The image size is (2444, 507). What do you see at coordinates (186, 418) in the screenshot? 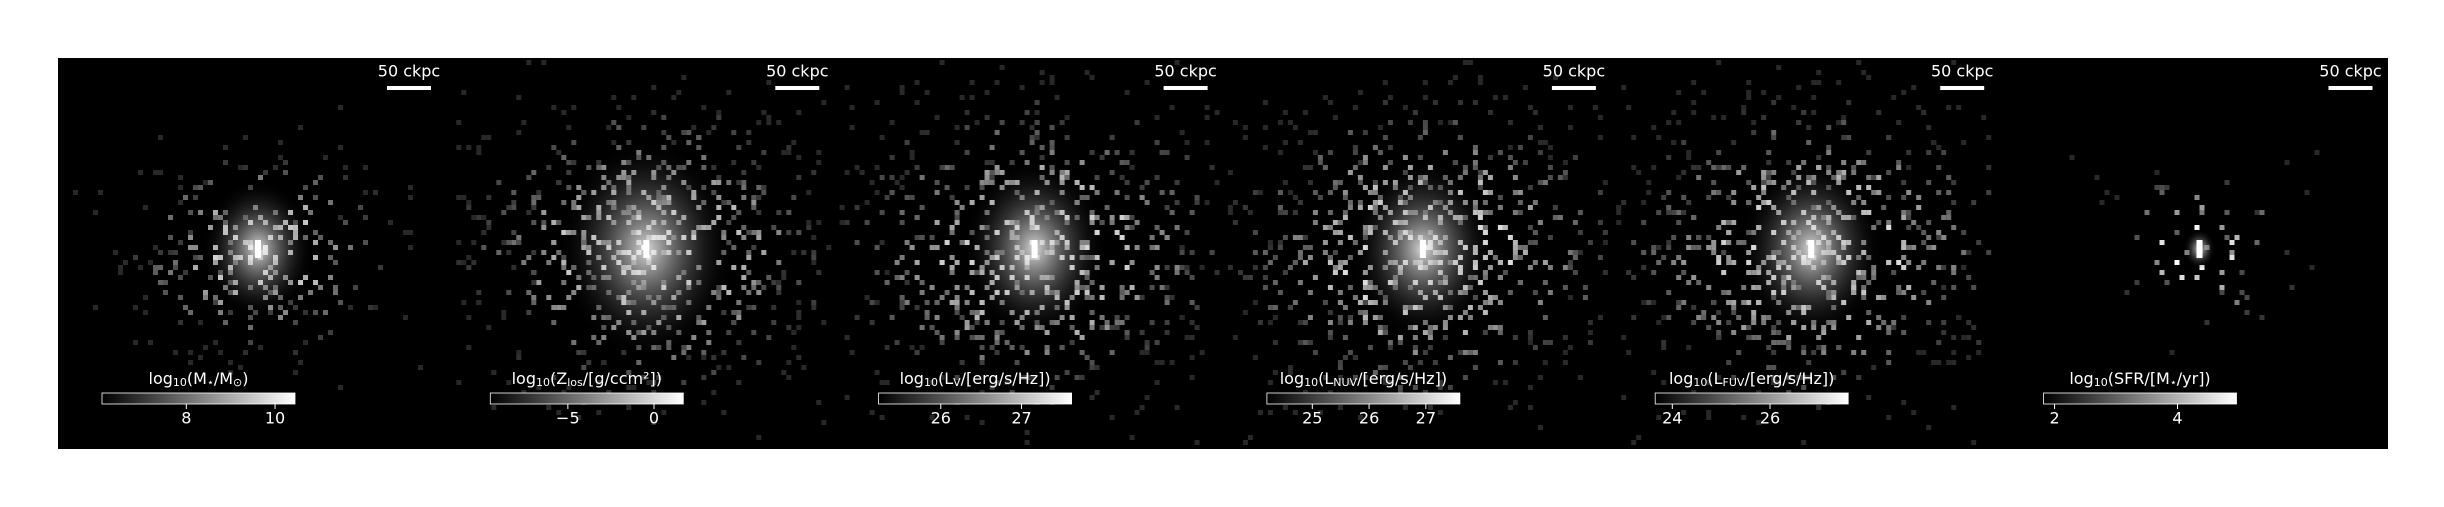
I see `colorbar-tick-label: 8` at bounding box center [186, 418].